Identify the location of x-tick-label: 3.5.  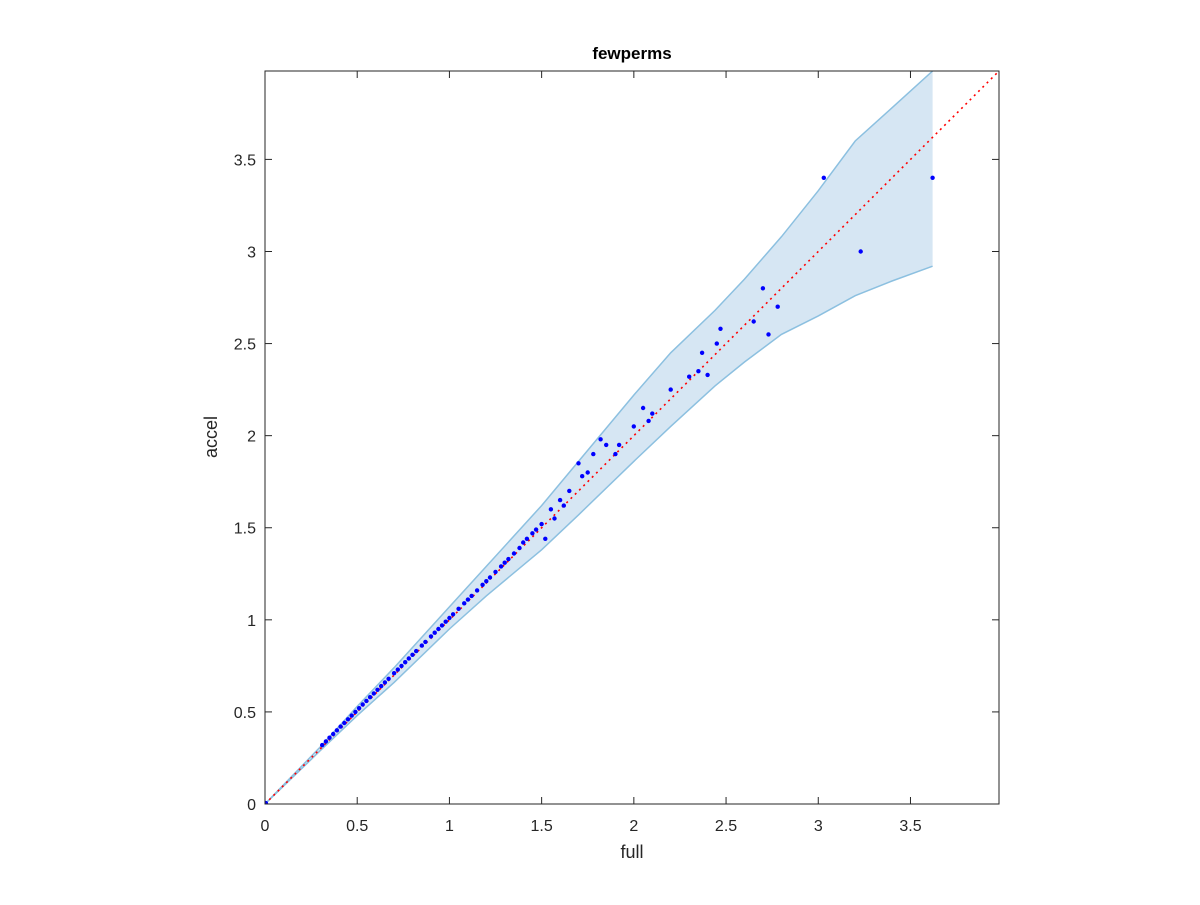
(910, 826).